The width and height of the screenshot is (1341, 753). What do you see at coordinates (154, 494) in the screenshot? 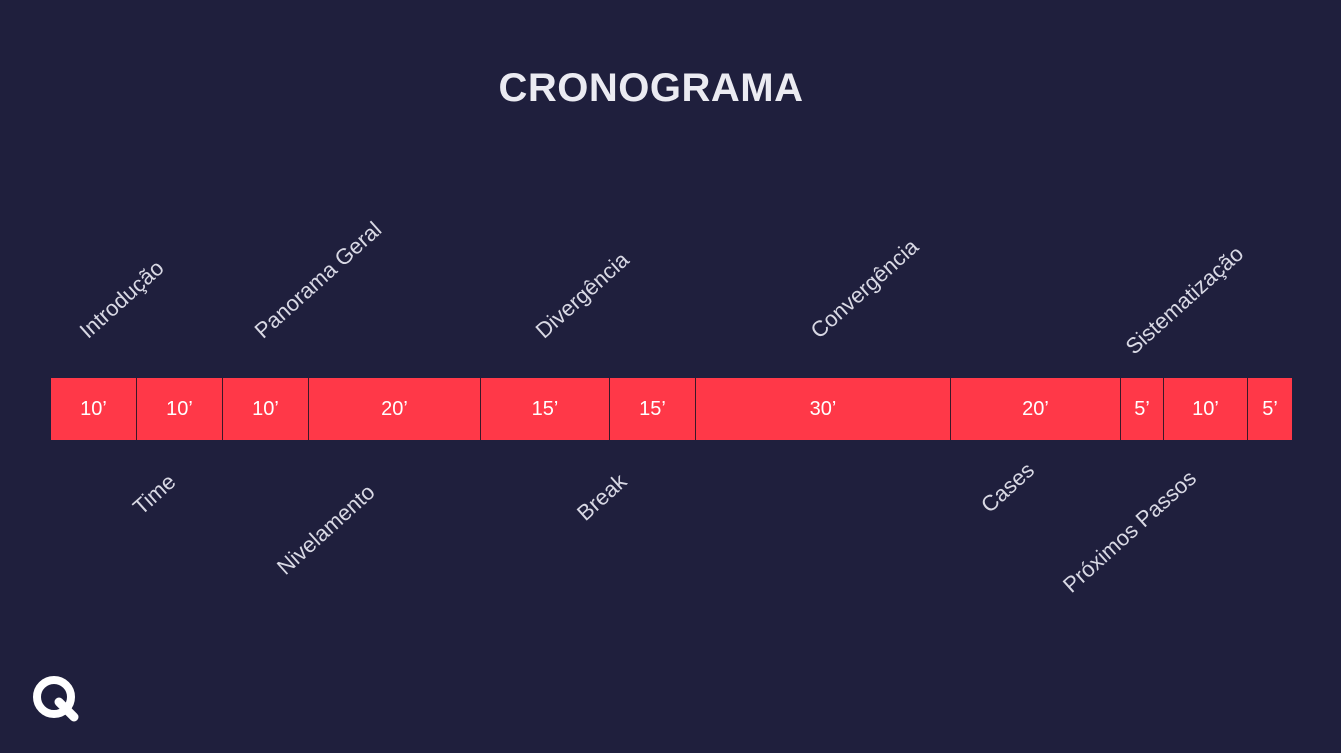
I see `activity-label-time: Time` at bounding box center [154, 494].